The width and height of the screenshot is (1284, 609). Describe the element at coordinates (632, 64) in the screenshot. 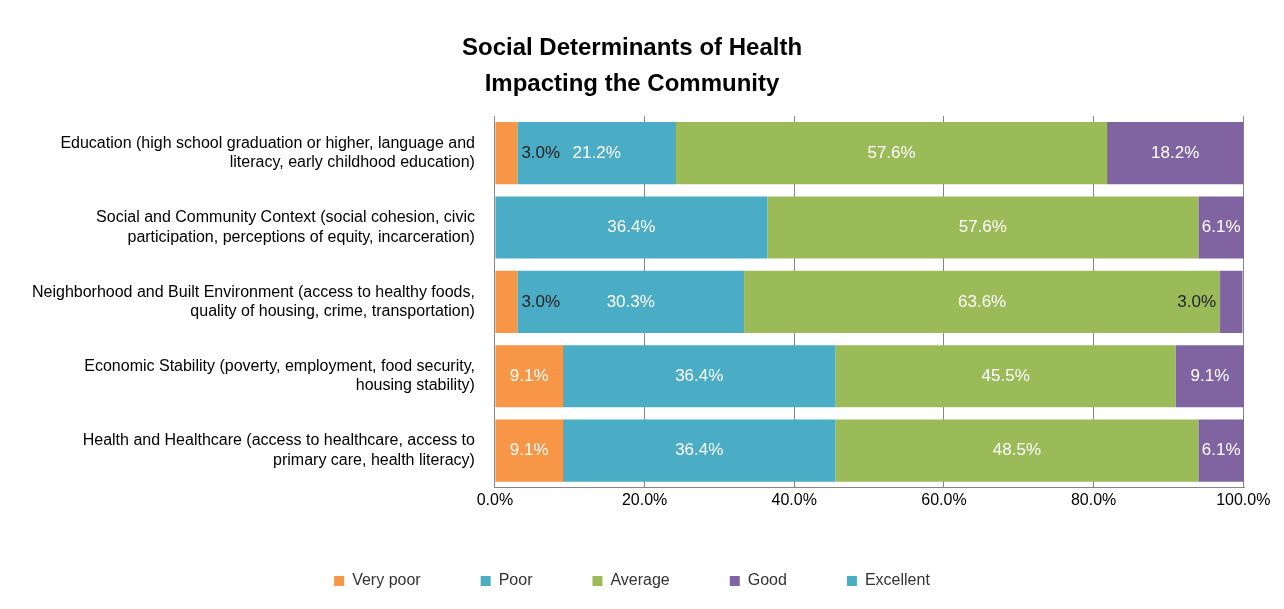

I see `chart-title: Social Determinants of Health Impacting the Community` at that location.